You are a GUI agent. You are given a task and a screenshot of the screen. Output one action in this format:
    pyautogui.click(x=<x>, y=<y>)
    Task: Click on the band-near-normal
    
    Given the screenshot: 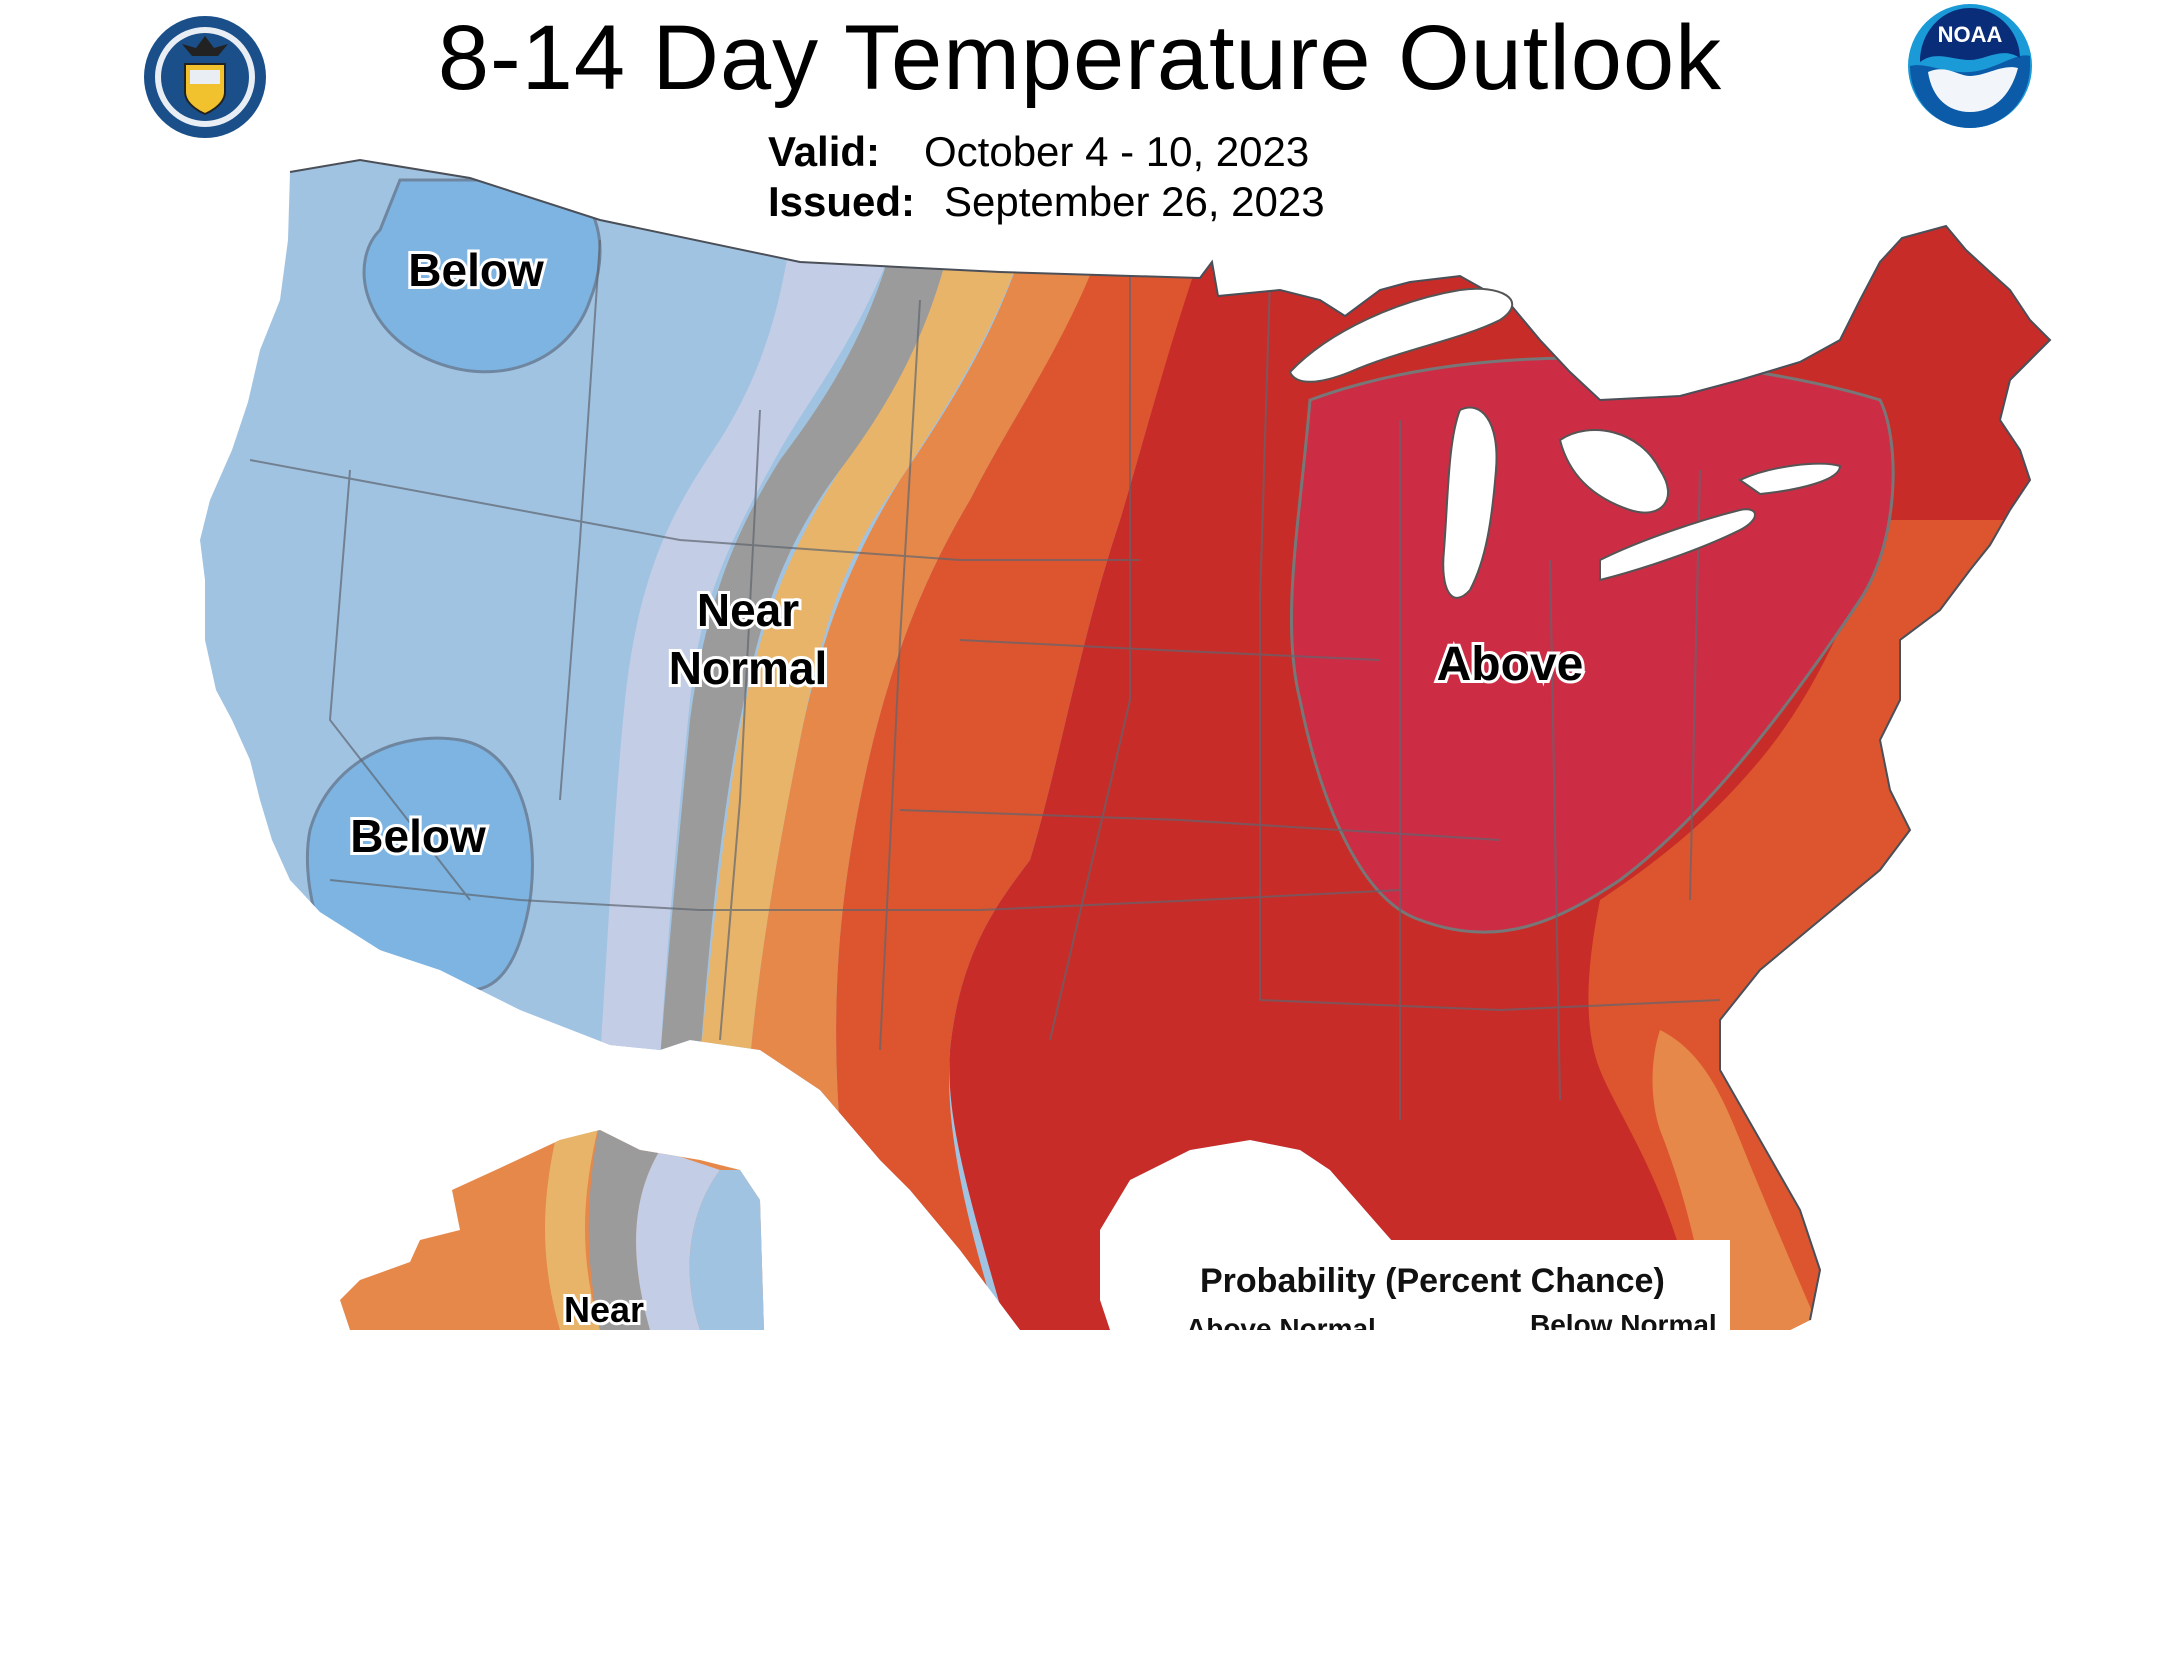 What is the action you would take?
    pyautogui.click(x=814, y=610)
    